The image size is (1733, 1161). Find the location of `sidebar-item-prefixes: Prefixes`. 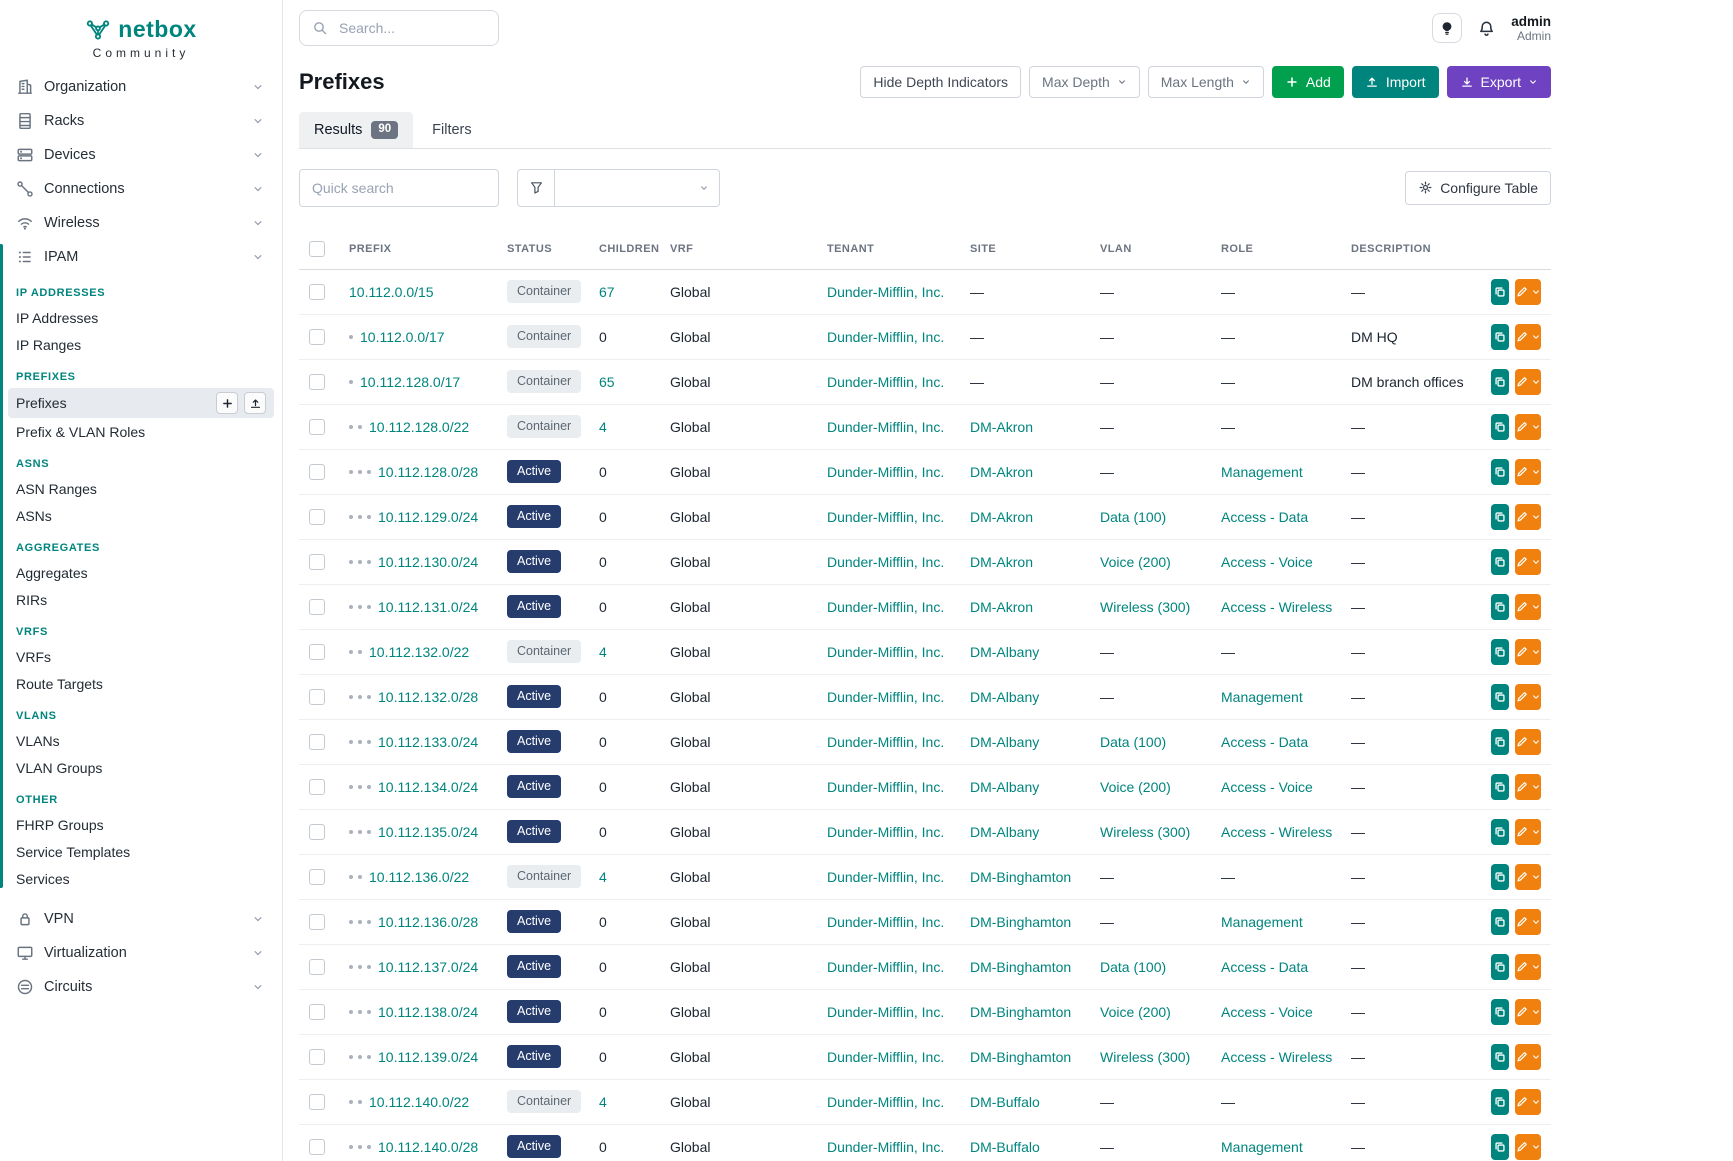

sidebar-item-prefixes: Prefixes is located at coordinates (141, 403).